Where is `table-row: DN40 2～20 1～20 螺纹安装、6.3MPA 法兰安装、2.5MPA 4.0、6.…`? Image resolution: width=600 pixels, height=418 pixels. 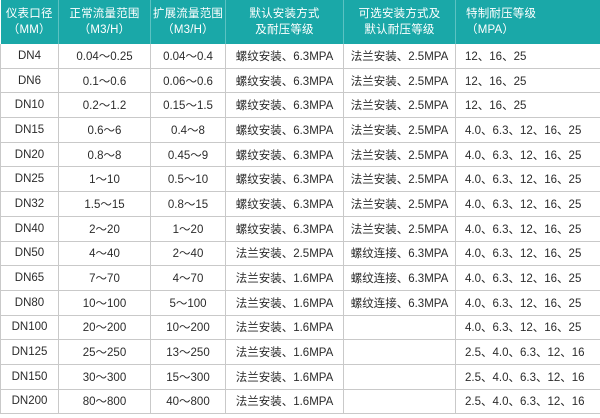
table-row: DN40 2～20 1～20 螺纹安装、6.3MPA 法兰安装、2.5MPA 4.0、6.… is located at coordinates (300, 229).